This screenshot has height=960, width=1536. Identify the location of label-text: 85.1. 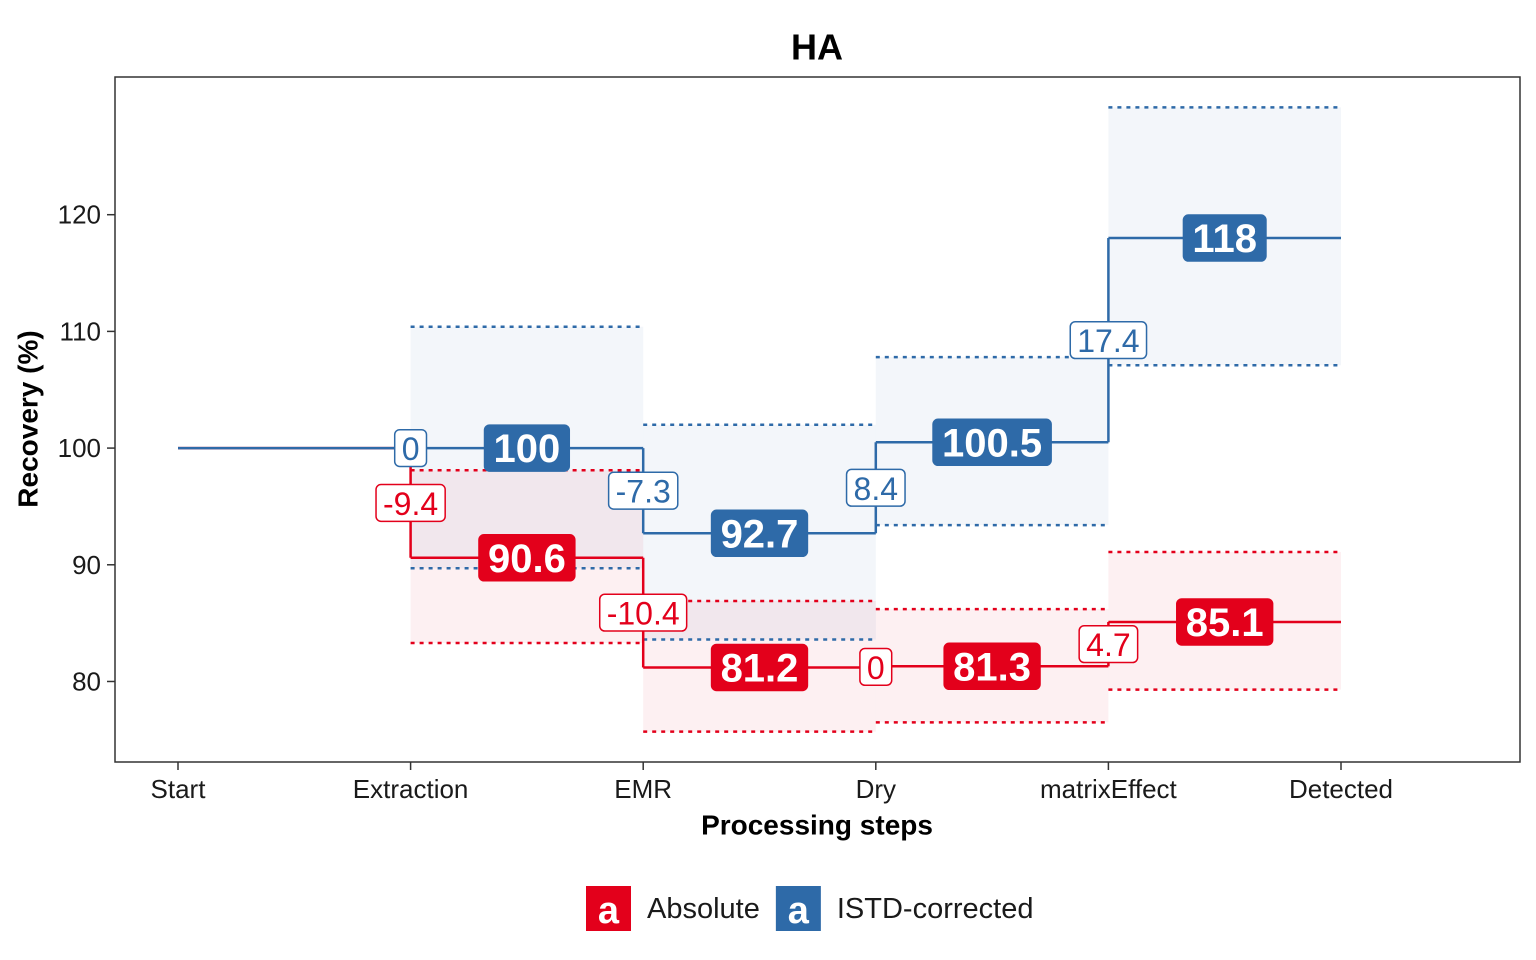
(1225, 623).